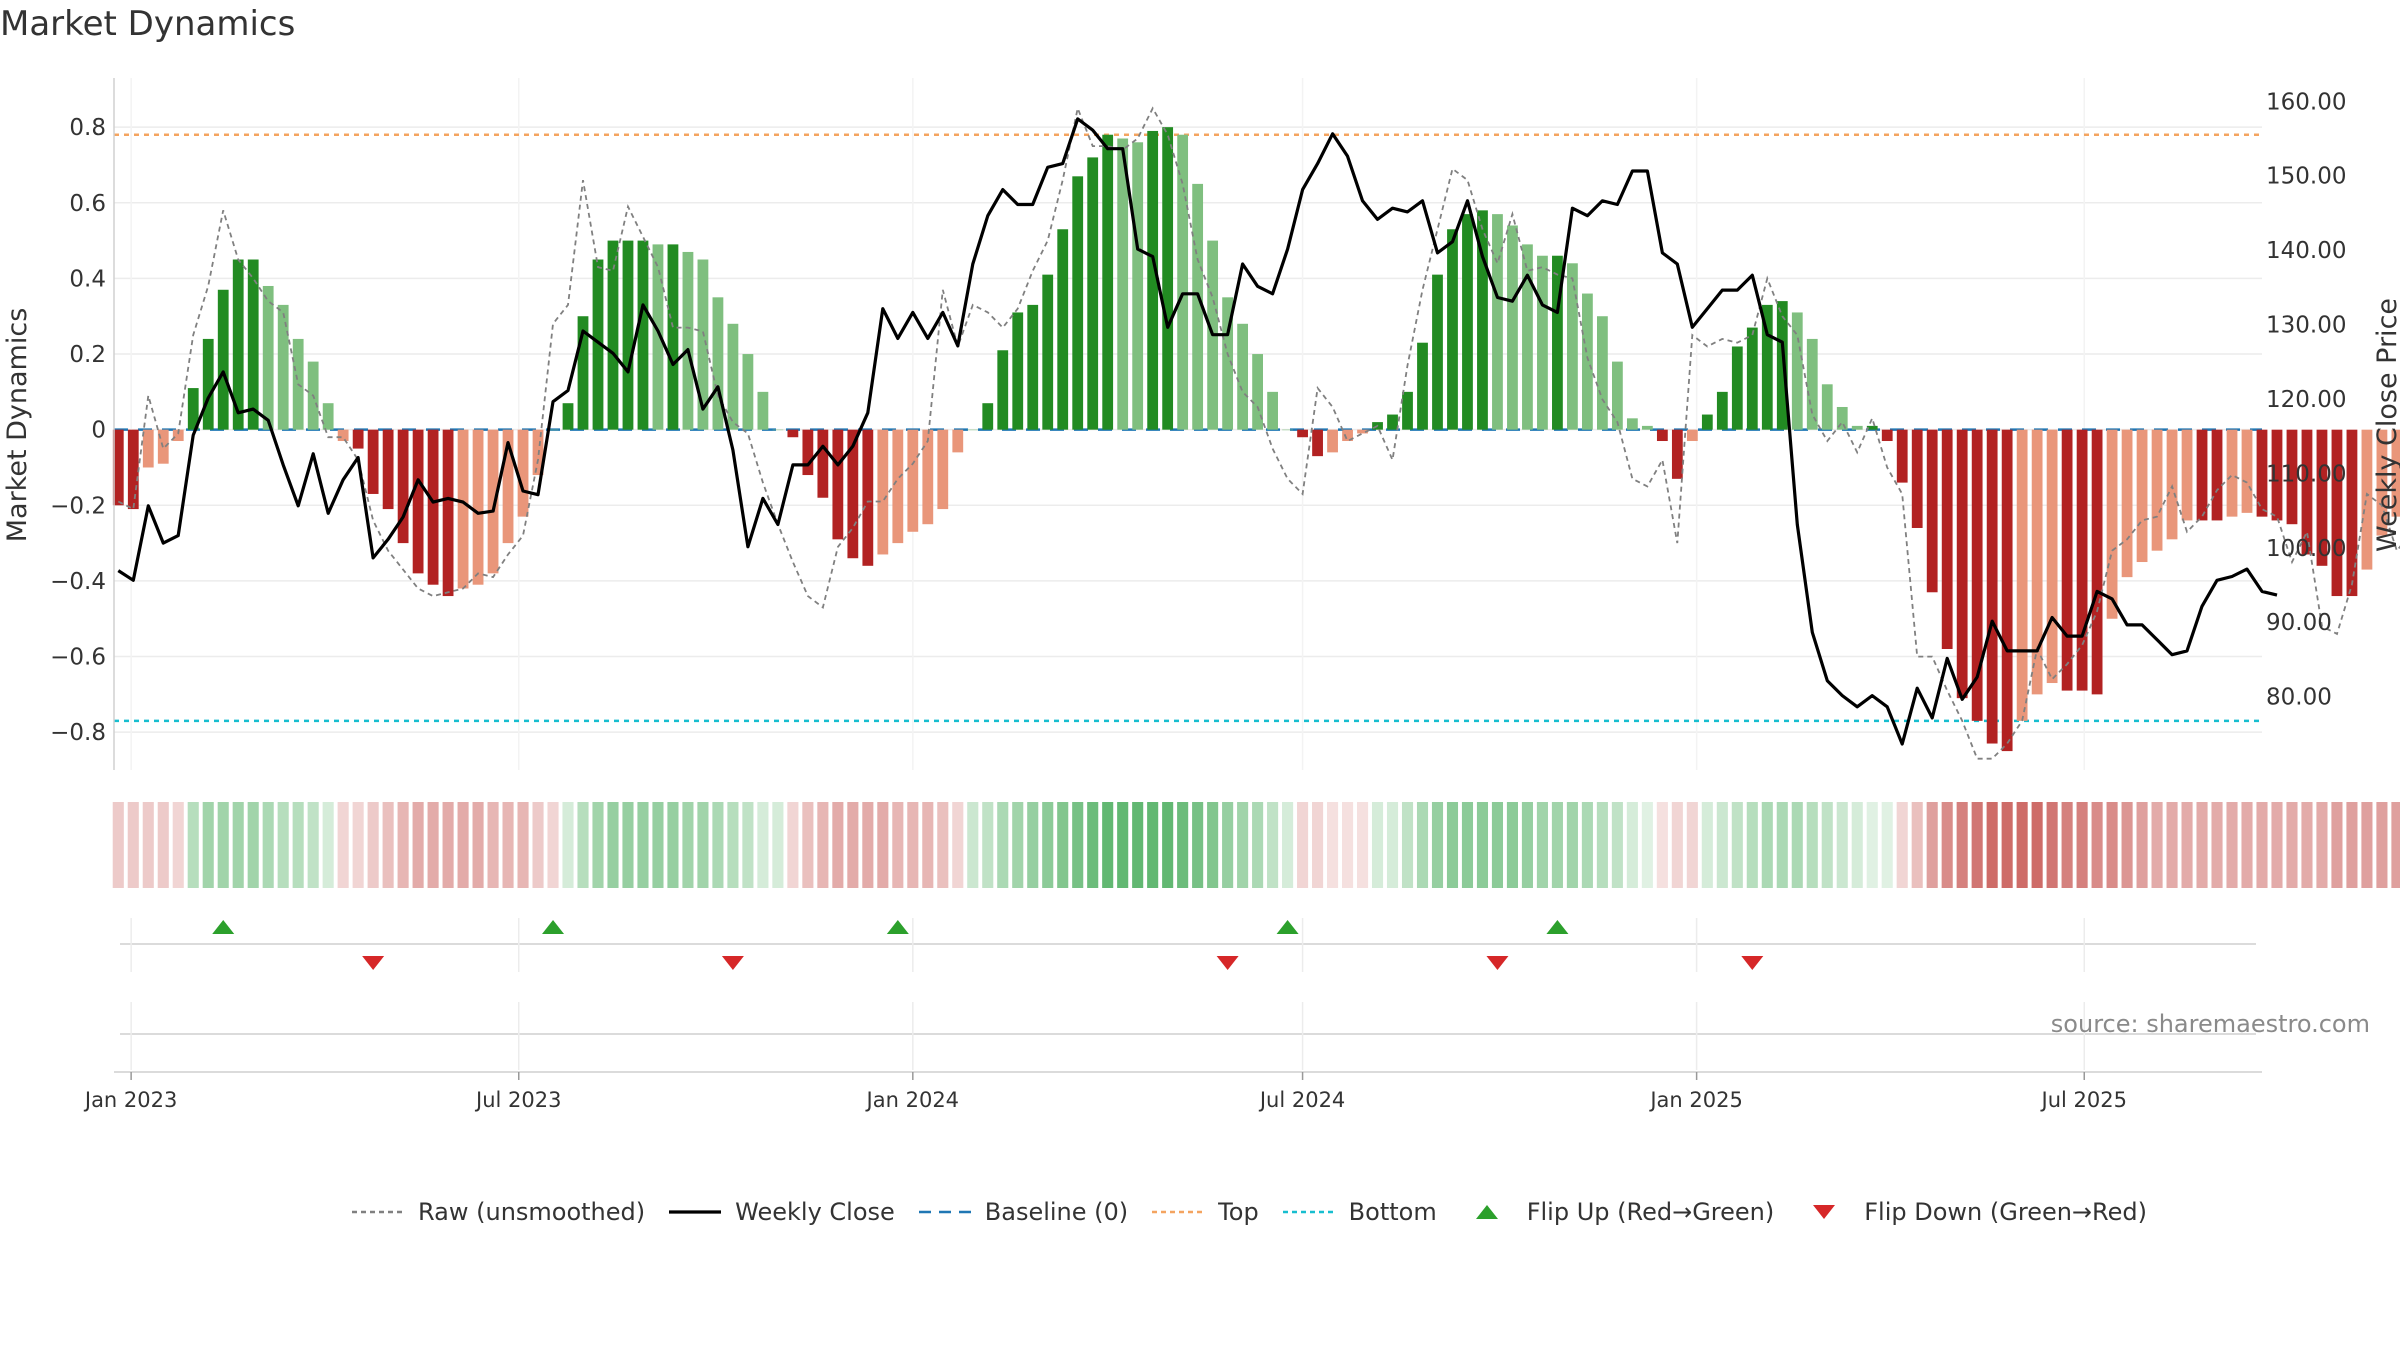 The height and width of the screenshot is (1350, 2400). Describe the element at coordinates (815, 1212) in the screenshot. I see `legend-label: Weekly Close` at that location.